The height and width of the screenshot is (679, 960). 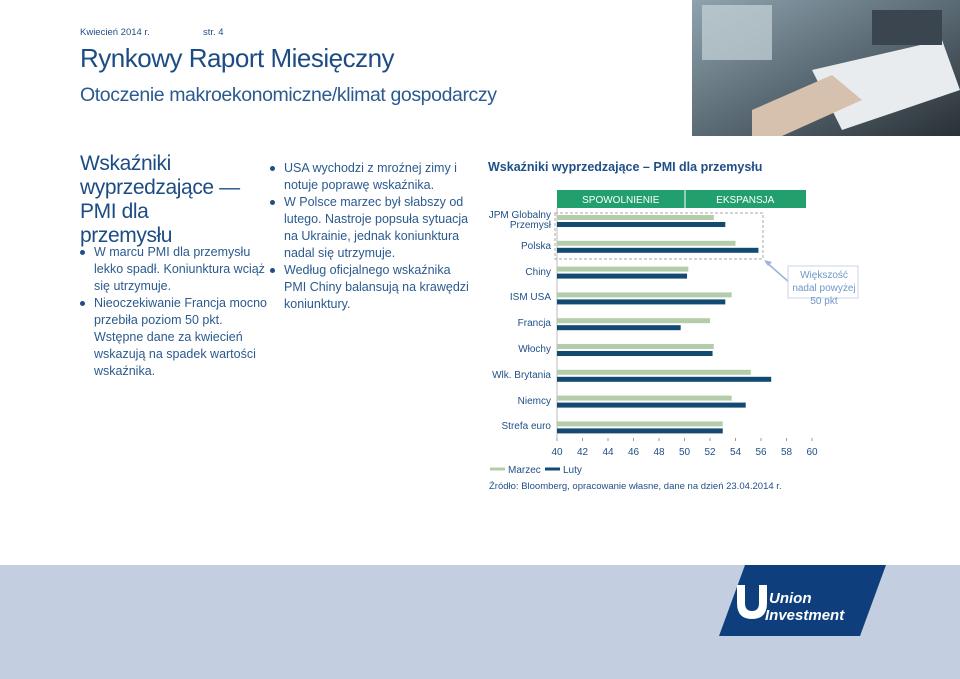 I want to click on x-tick-label: 42, so click(x=583, y=452).